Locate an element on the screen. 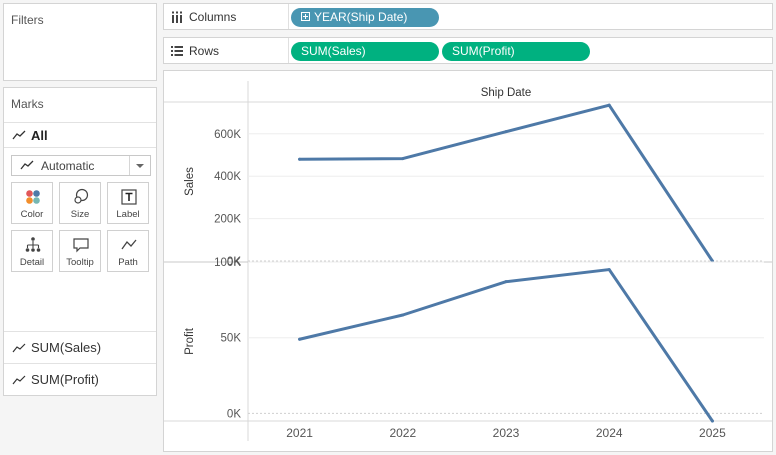  color-button-label: Color is located at coordinates (32, 214).